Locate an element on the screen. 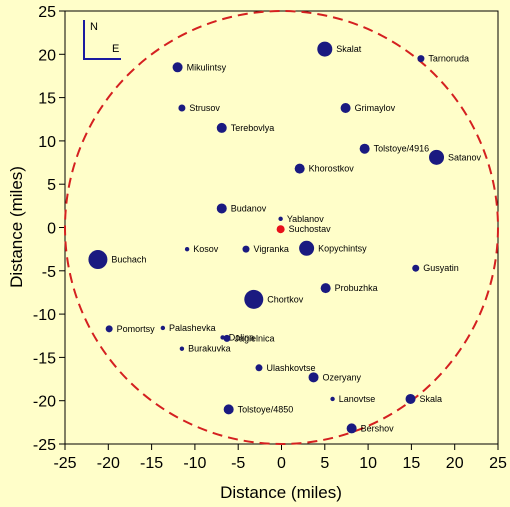 This screenshot has height=507, width=510. label-tarnoruda: Tarnoruda is located at coordinates (448, 59).